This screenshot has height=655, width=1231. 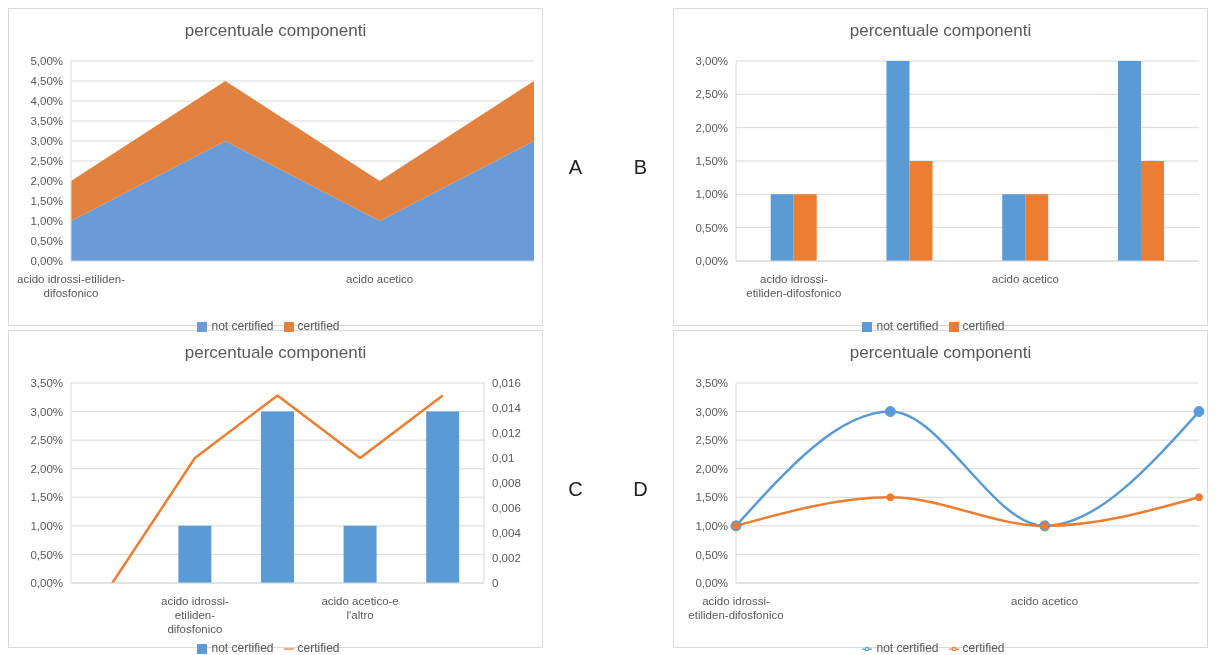 What do you see at coordinates (506, 508) in the screenshot?
I see `y2-tick-label: 0,006` at bounding box center [506, 508].